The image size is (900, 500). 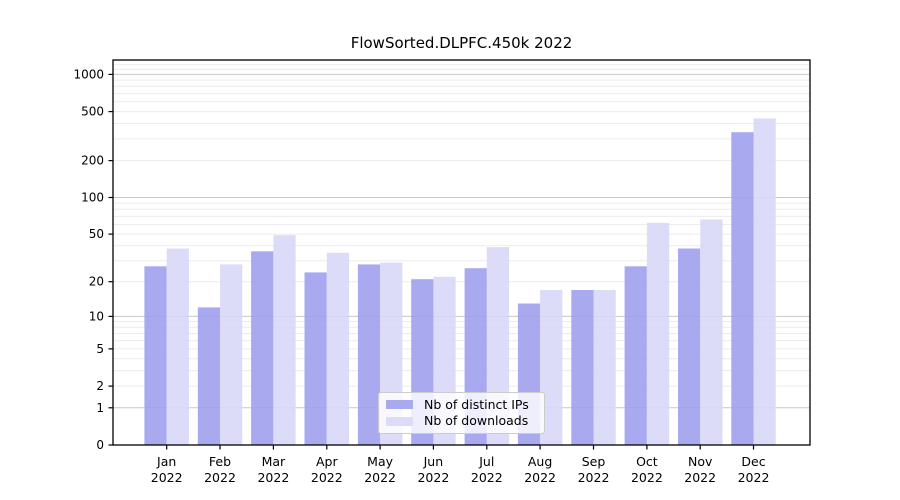 What do you see at coordinates (100, 386) in the screenshot?
I see `y-tick-label: 2` at bounding box center [100, 386].